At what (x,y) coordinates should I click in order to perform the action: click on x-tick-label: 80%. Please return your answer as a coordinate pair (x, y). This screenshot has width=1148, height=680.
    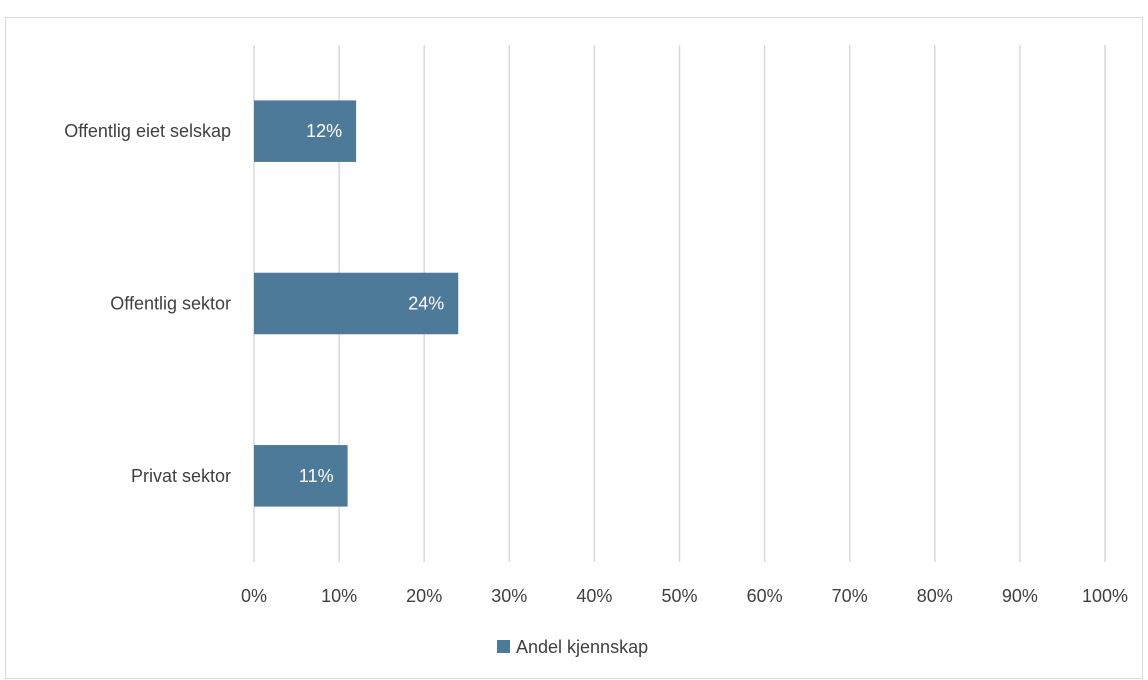
    Looking at the image, I should click on (935, 596).